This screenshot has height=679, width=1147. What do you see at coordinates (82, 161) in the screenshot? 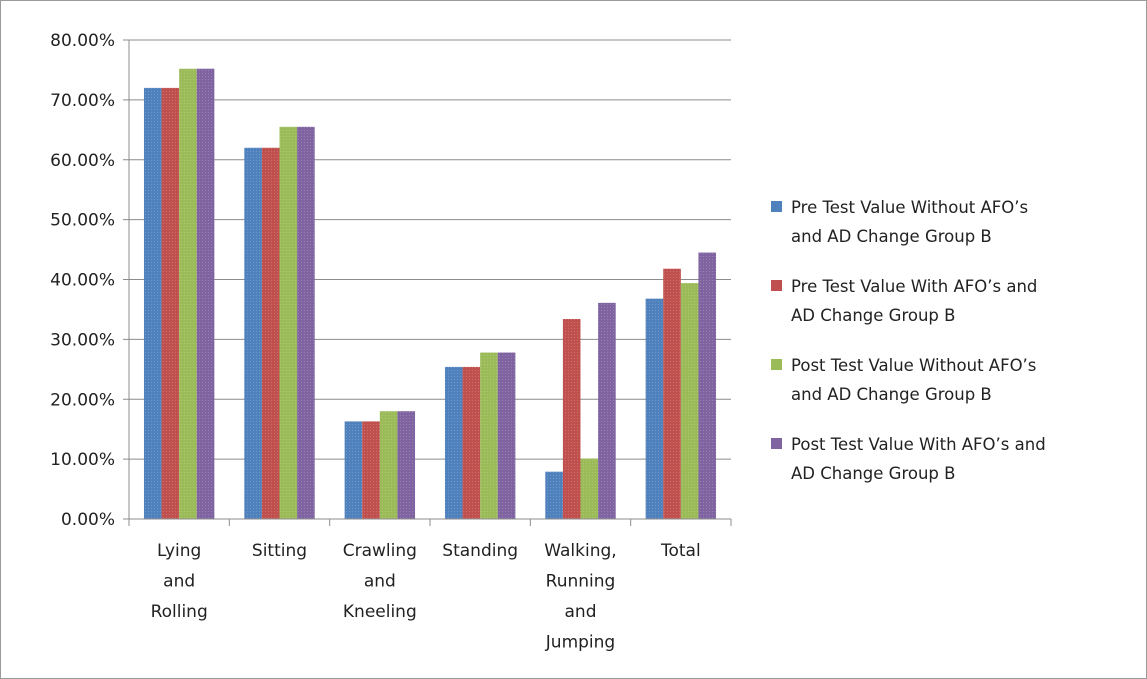
I see `y-tick-label: 60.00%` at bounding box center [82, 161].